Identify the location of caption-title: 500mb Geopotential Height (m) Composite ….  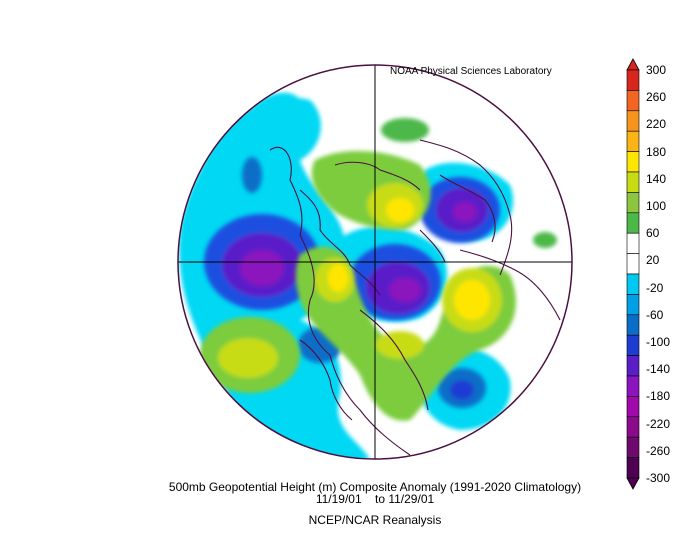
(375, 487).